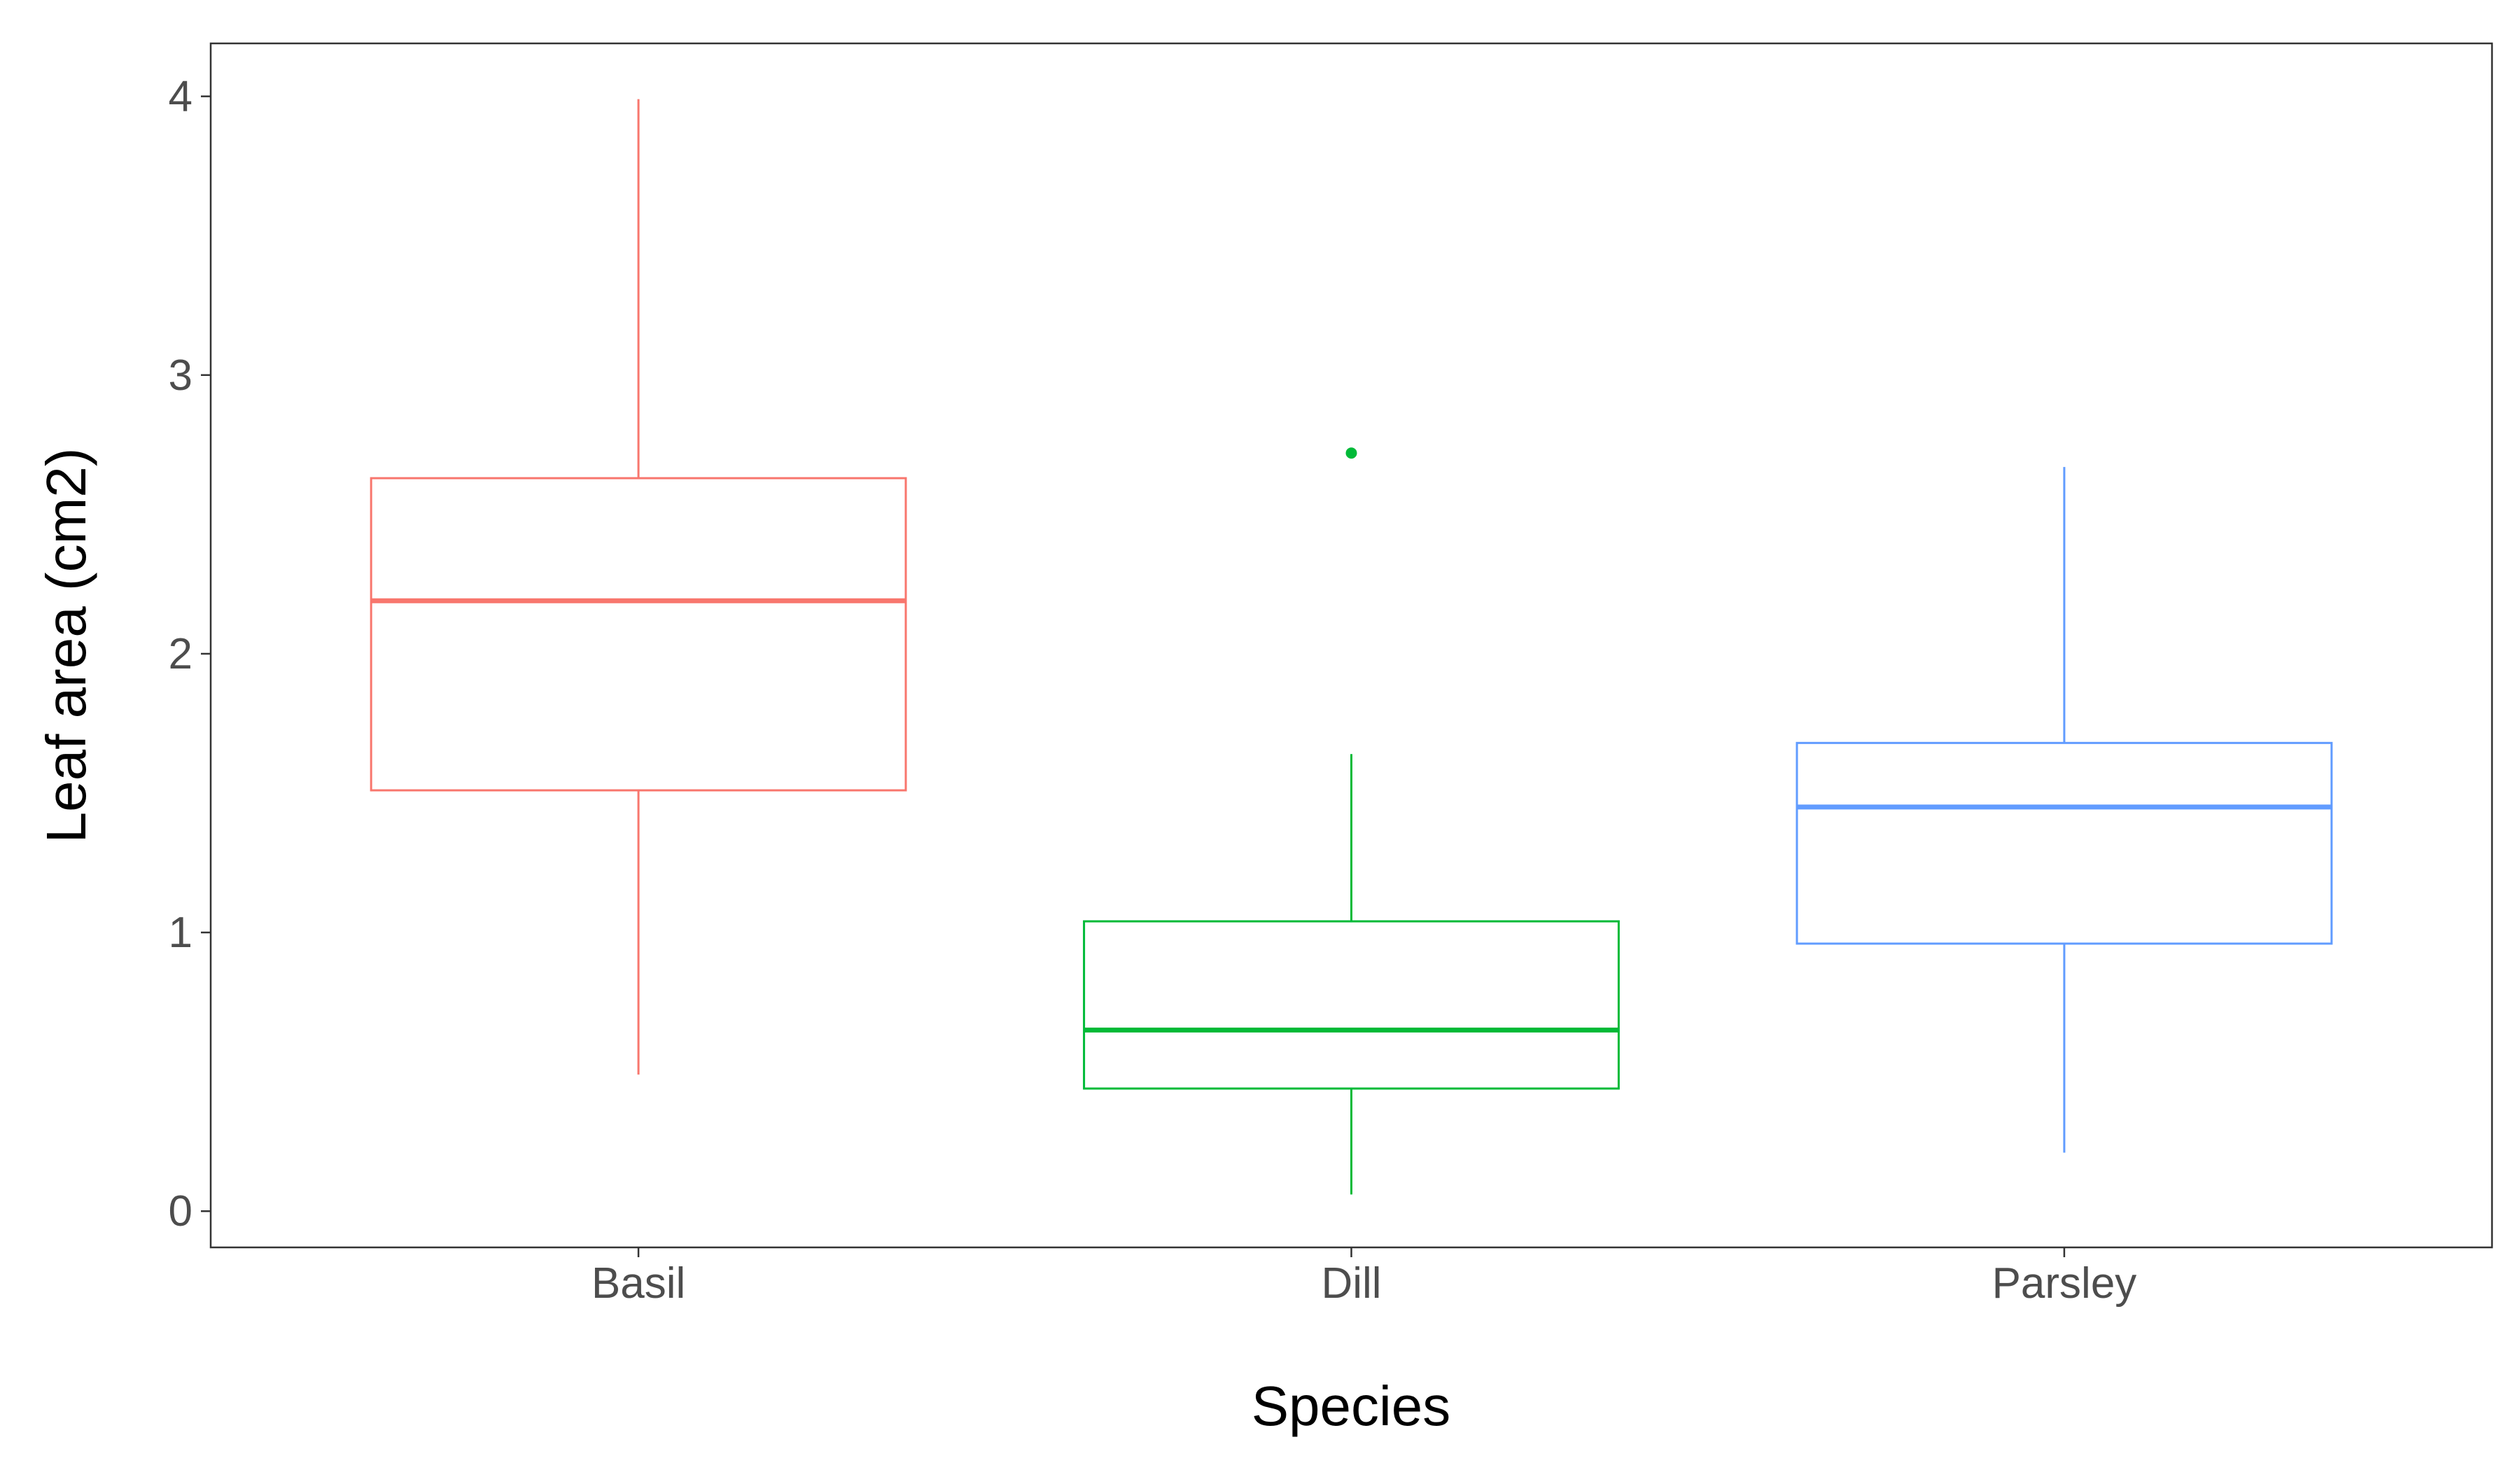 The height and width of the screenshot is (1470, 2520). Describe the element at coordinates (1351, 1005) in the screenshot. I see `iqr-box-dill` at that location.